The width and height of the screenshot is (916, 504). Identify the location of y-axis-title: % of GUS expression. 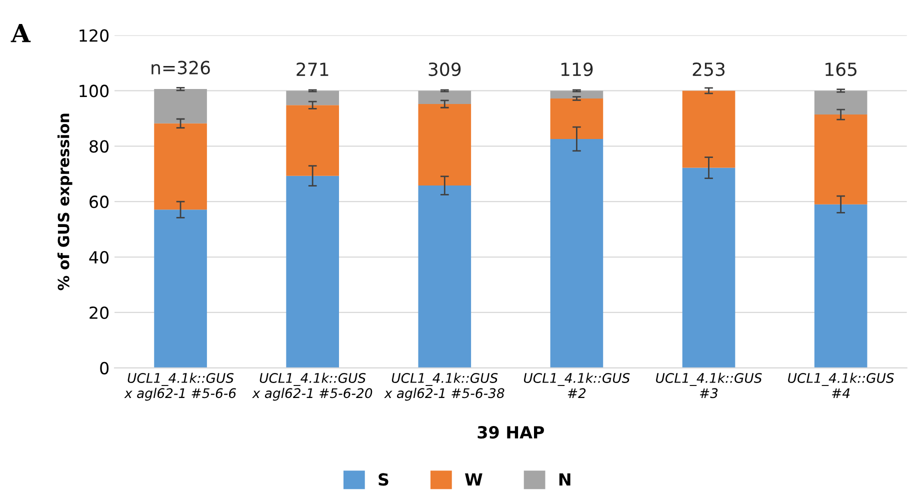
(64, 202).